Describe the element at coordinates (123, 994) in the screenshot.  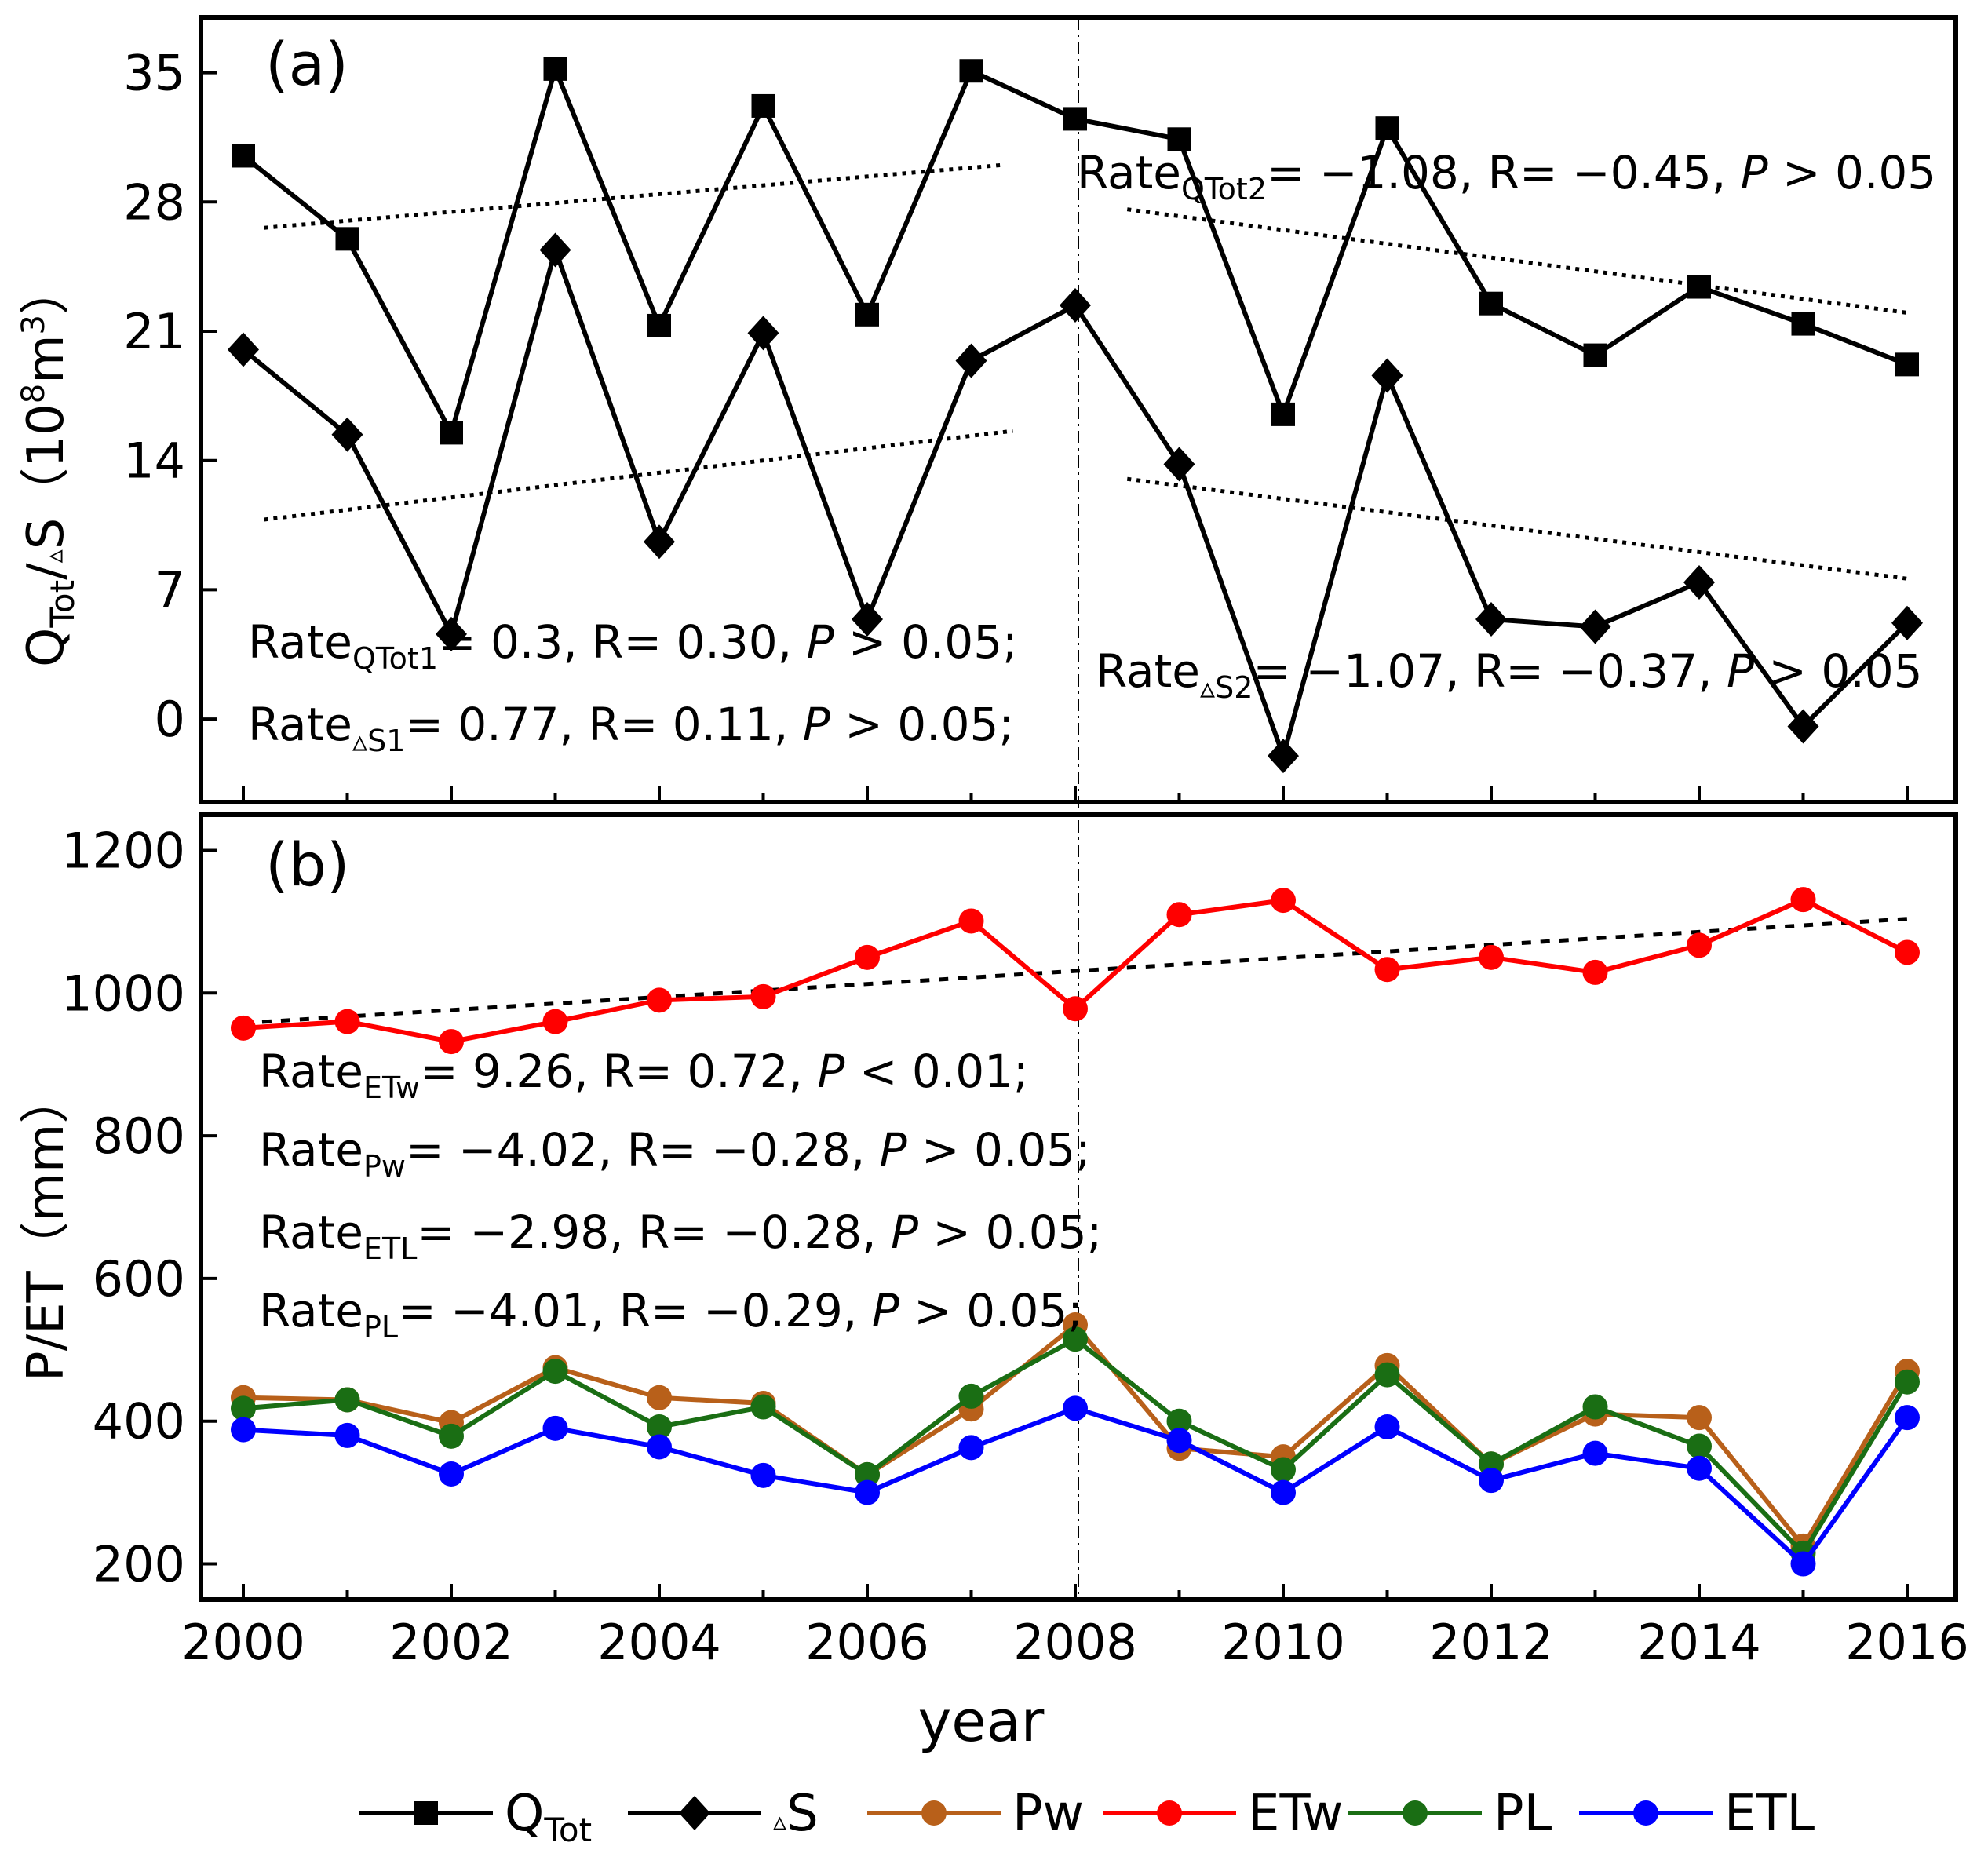
I see `y-tick-label: 1000` at that location.